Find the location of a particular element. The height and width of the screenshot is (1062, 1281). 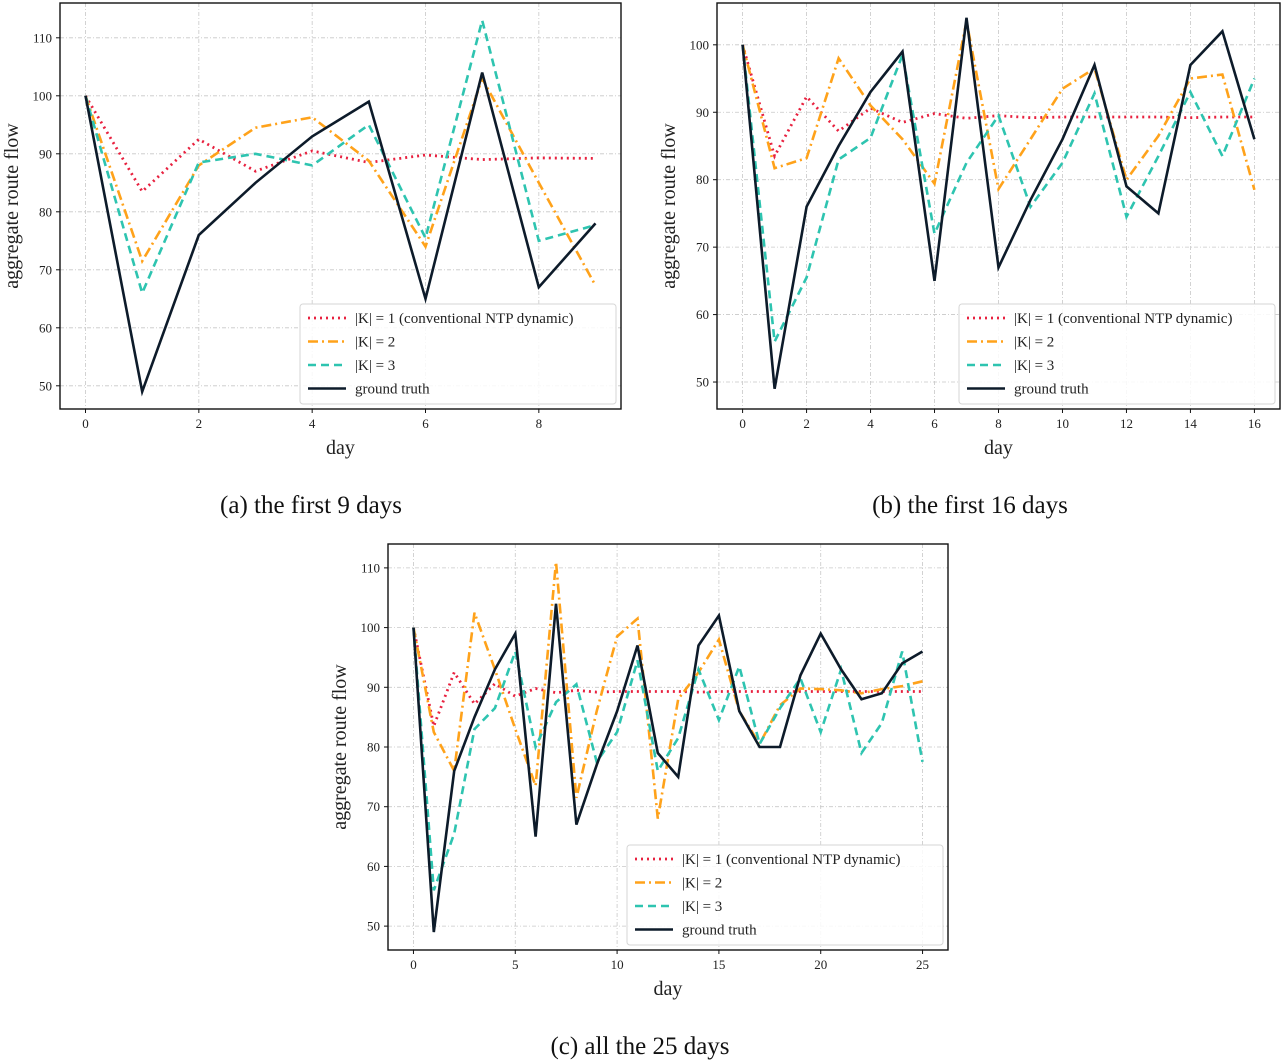

chart-a-ytick-label: 90 is located at coordinates (45, 153).